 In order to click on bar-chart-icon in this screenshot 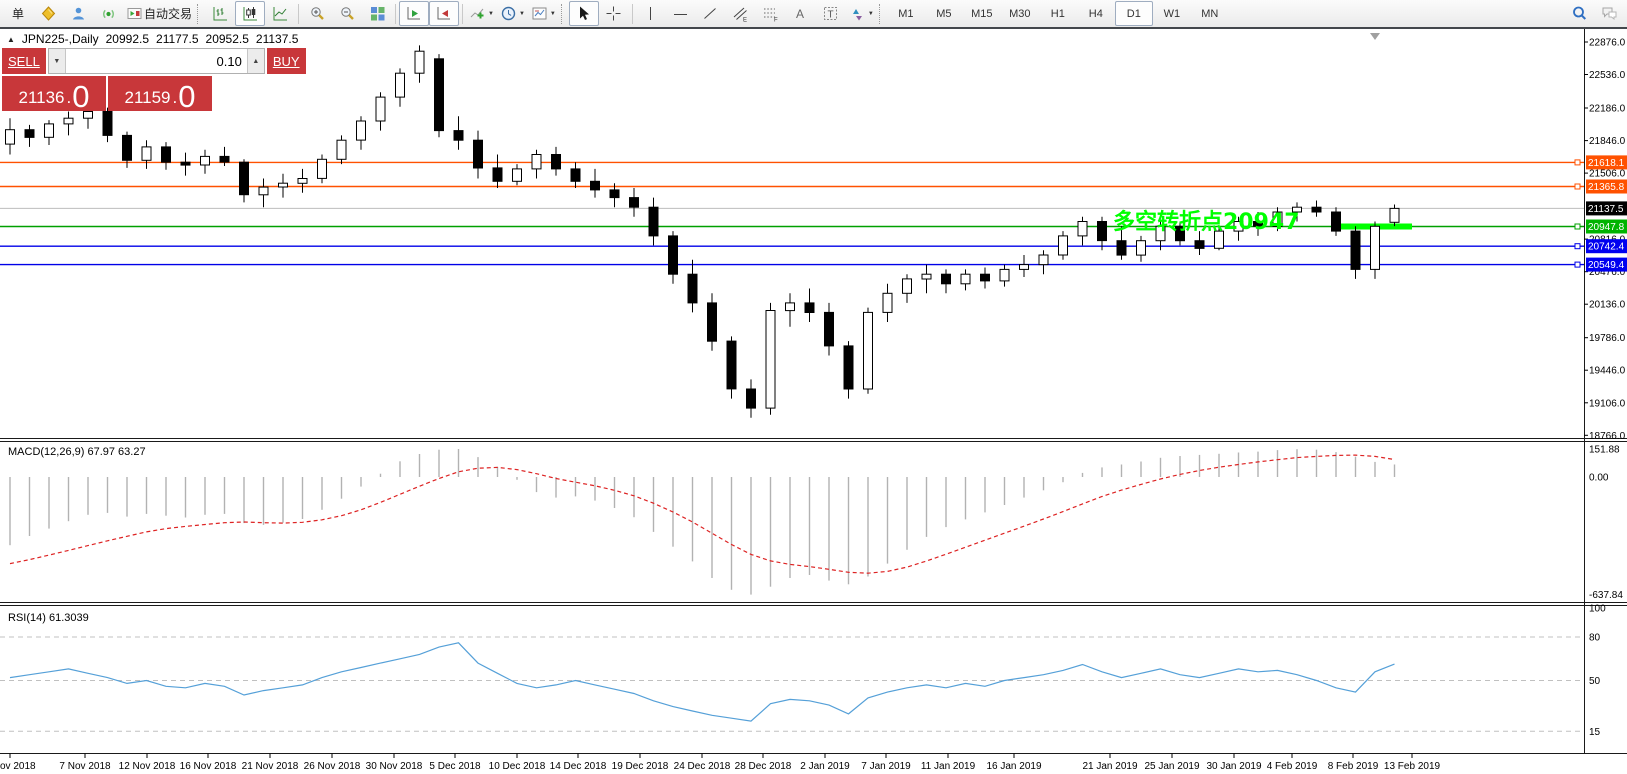, I will do `click(220, 14)`.